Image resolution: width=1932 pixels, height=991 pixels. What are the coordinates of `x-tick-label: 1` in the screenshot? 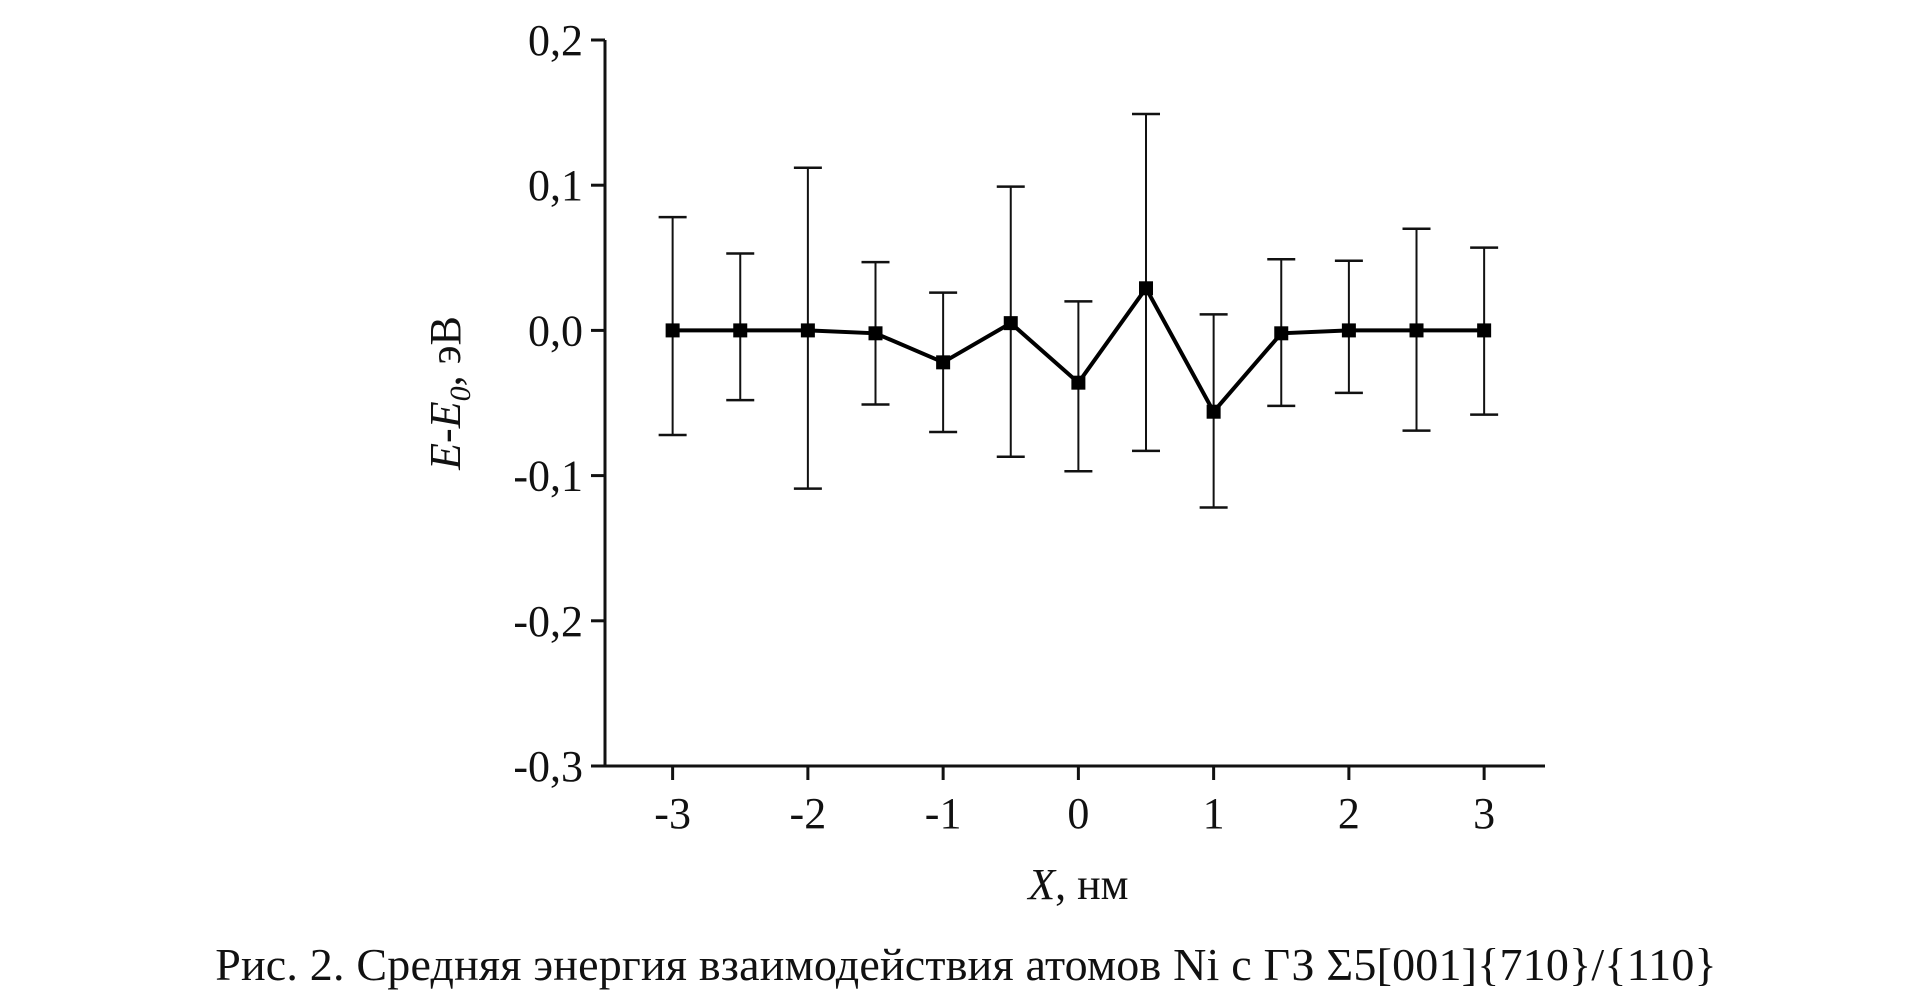 It's located at (1214, 813).